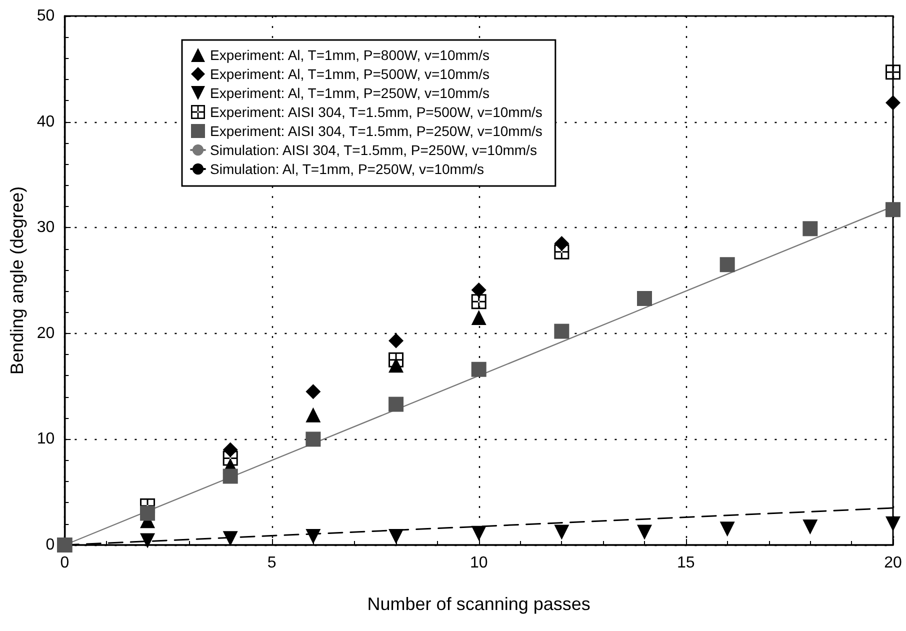  Describe the element at coordinates (350, 55) in the screenshot. I see `legend-label: Experiment: Al, T=1mm, P=800W, v=10mm/s` at that location.